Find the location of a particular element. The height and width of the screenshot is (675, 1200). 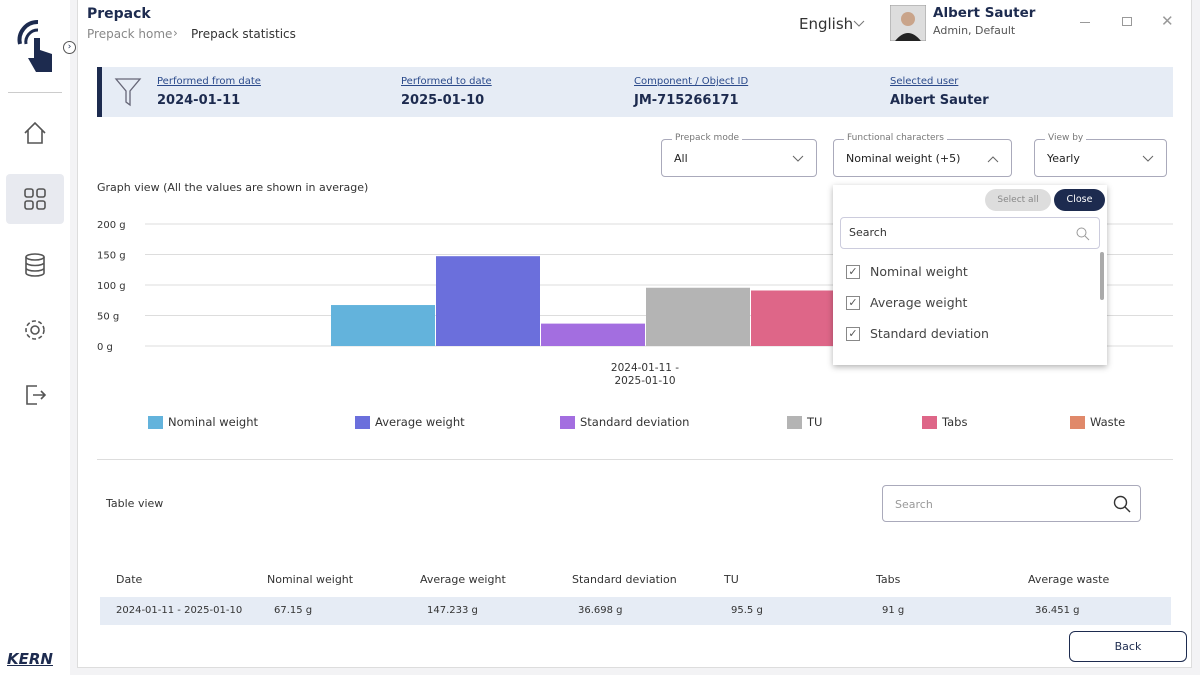

filter-value: Albert Sauter is located at coordinates (939, 100).